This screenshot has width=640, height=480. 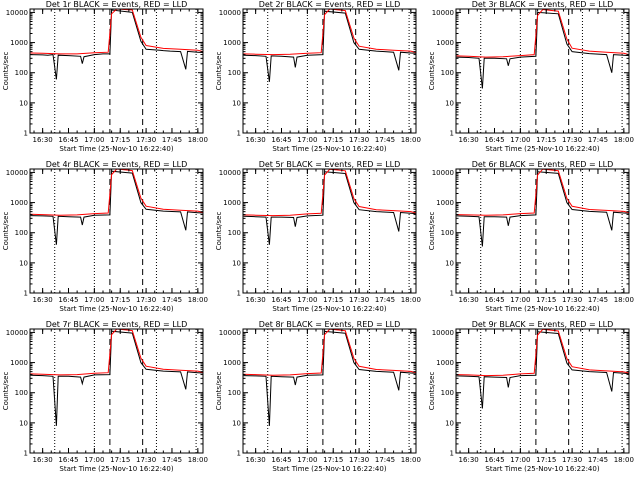 I want to click on panel-title: Det 2r BLACK = Events, RED = LLD, so click(x=330, y=4).